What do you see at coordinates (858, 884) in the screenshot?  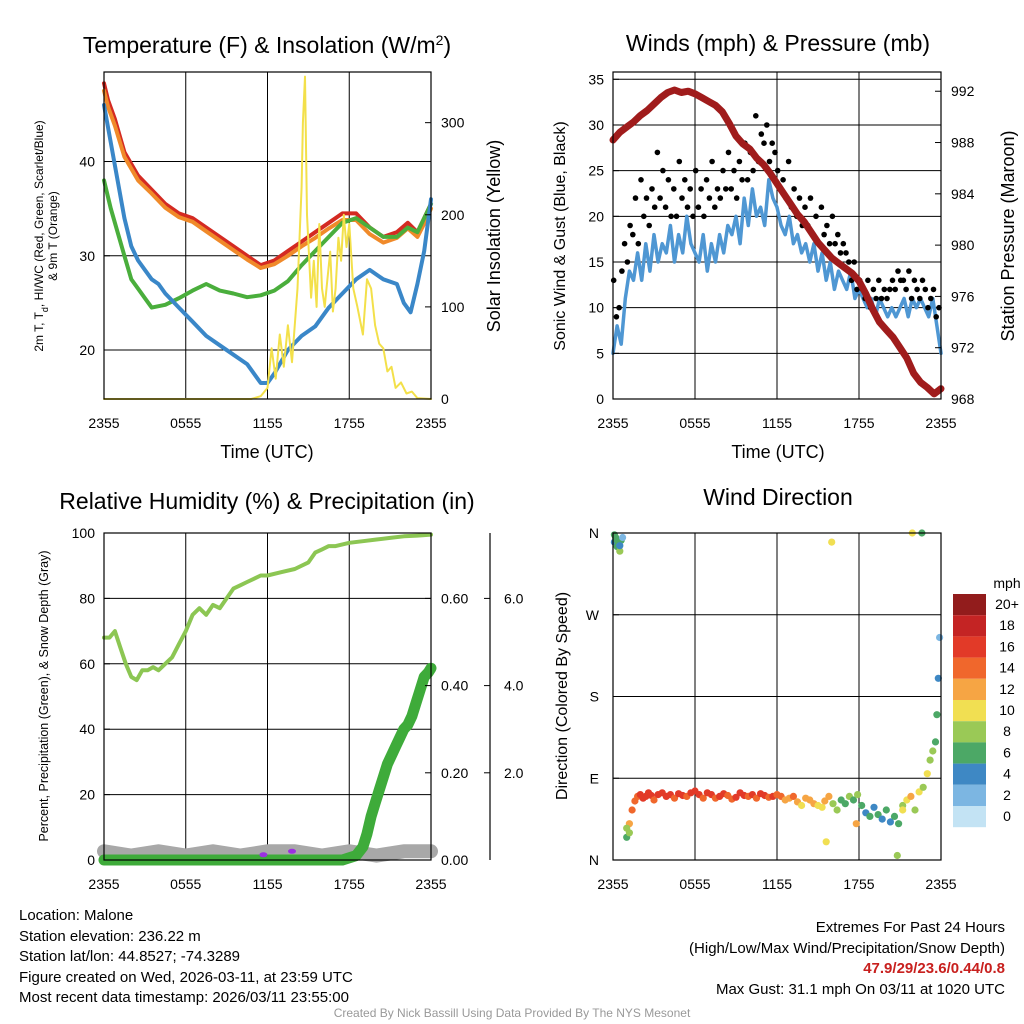 I see `wdir-xtick-label: 1755` at bounding box center [858, 884].